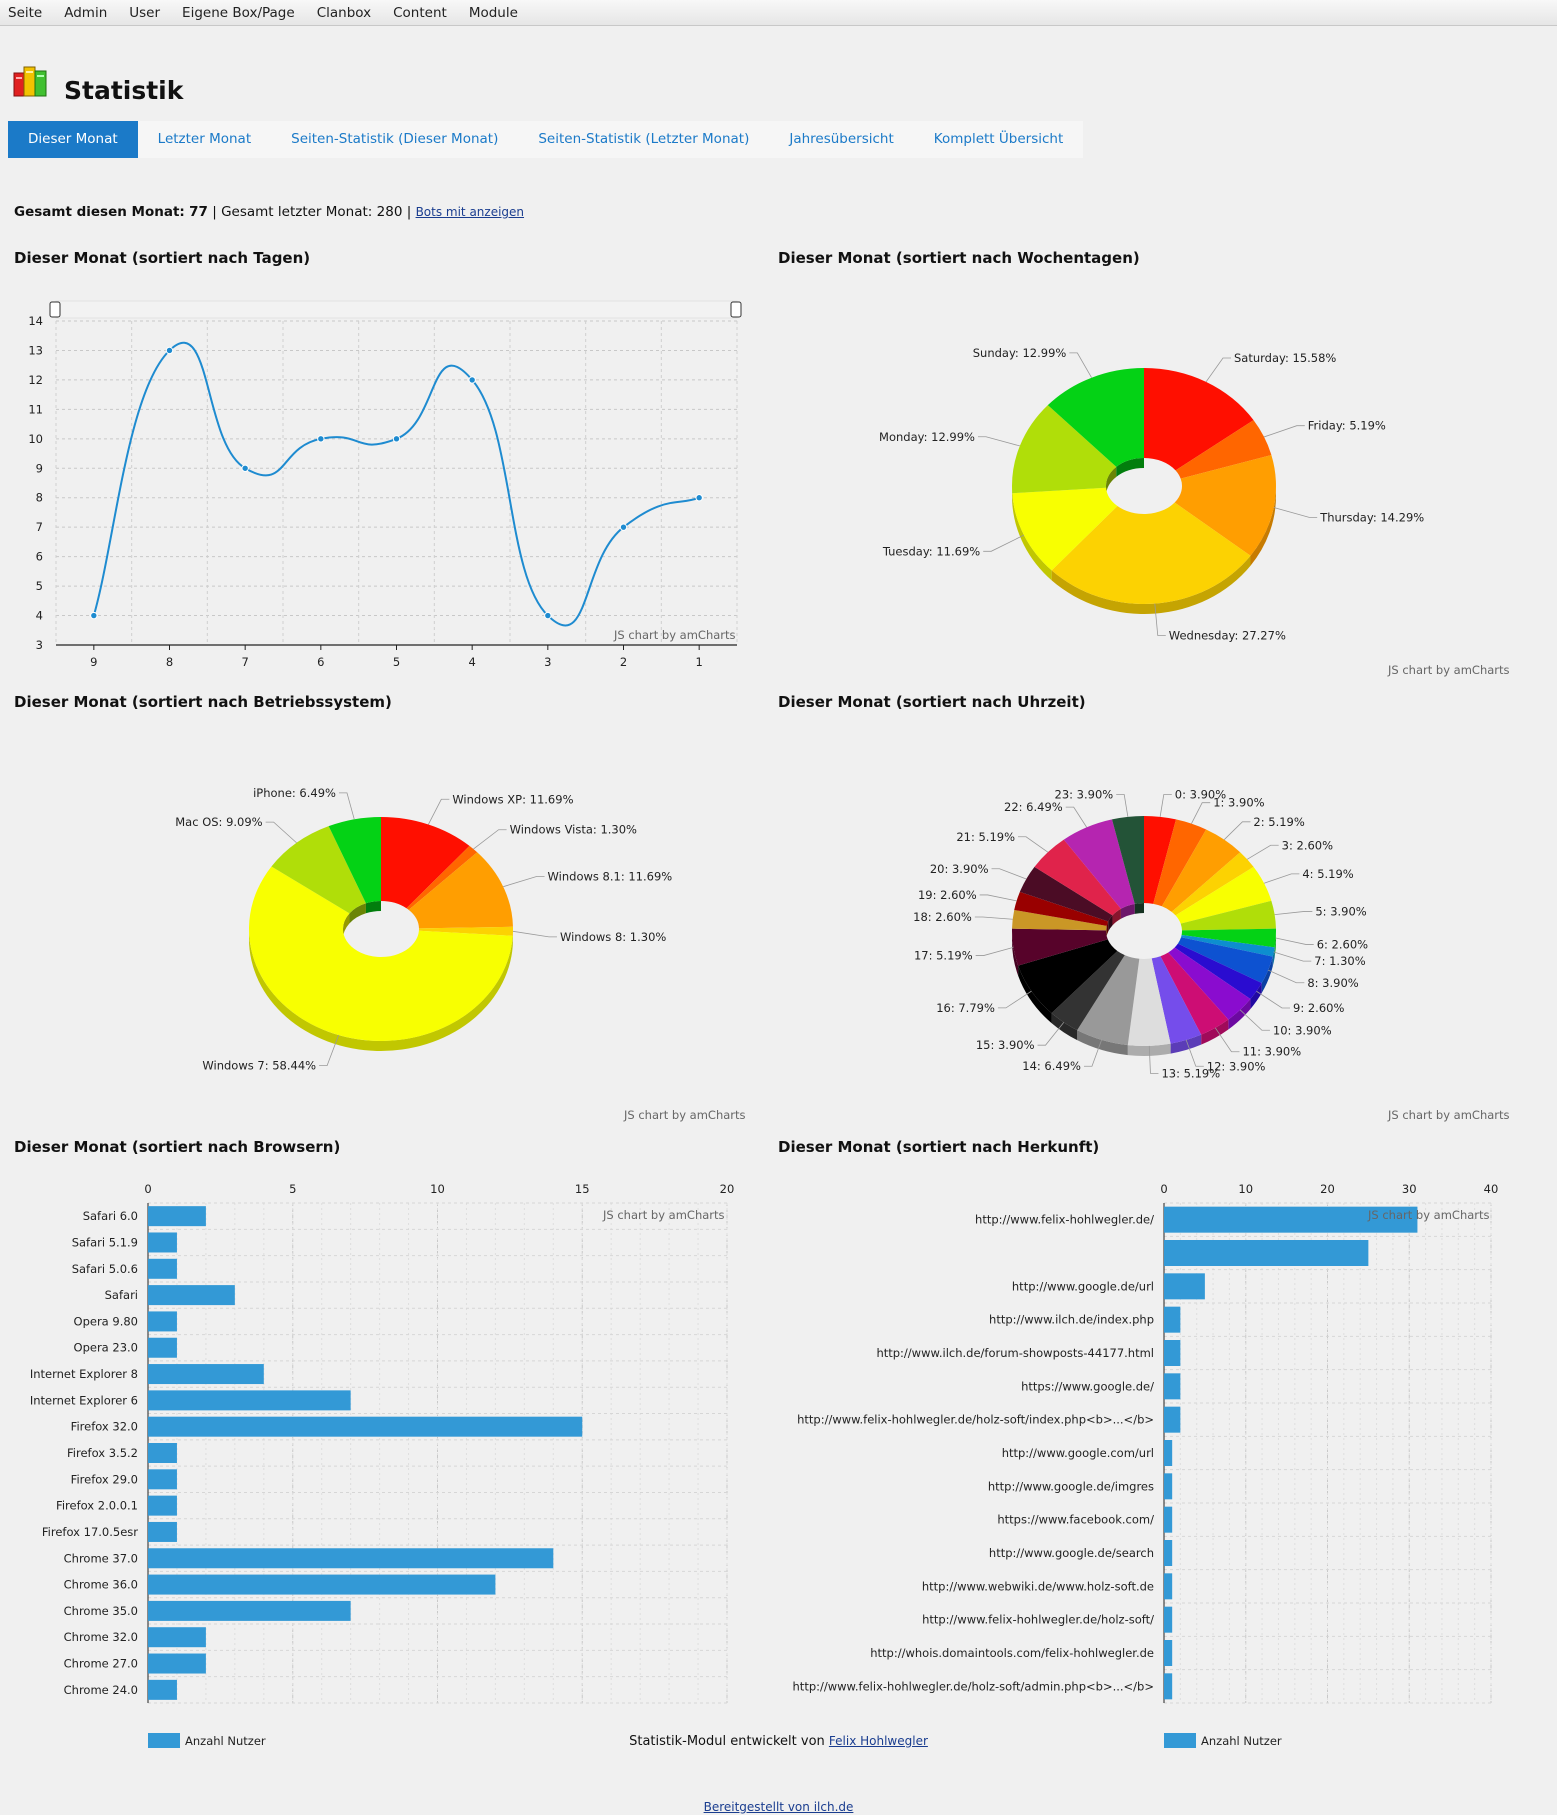 This screenshot has width=1557, height=1815. I want to click on credit-os-chart: JS chart by amCharts, so click(685, 1115).